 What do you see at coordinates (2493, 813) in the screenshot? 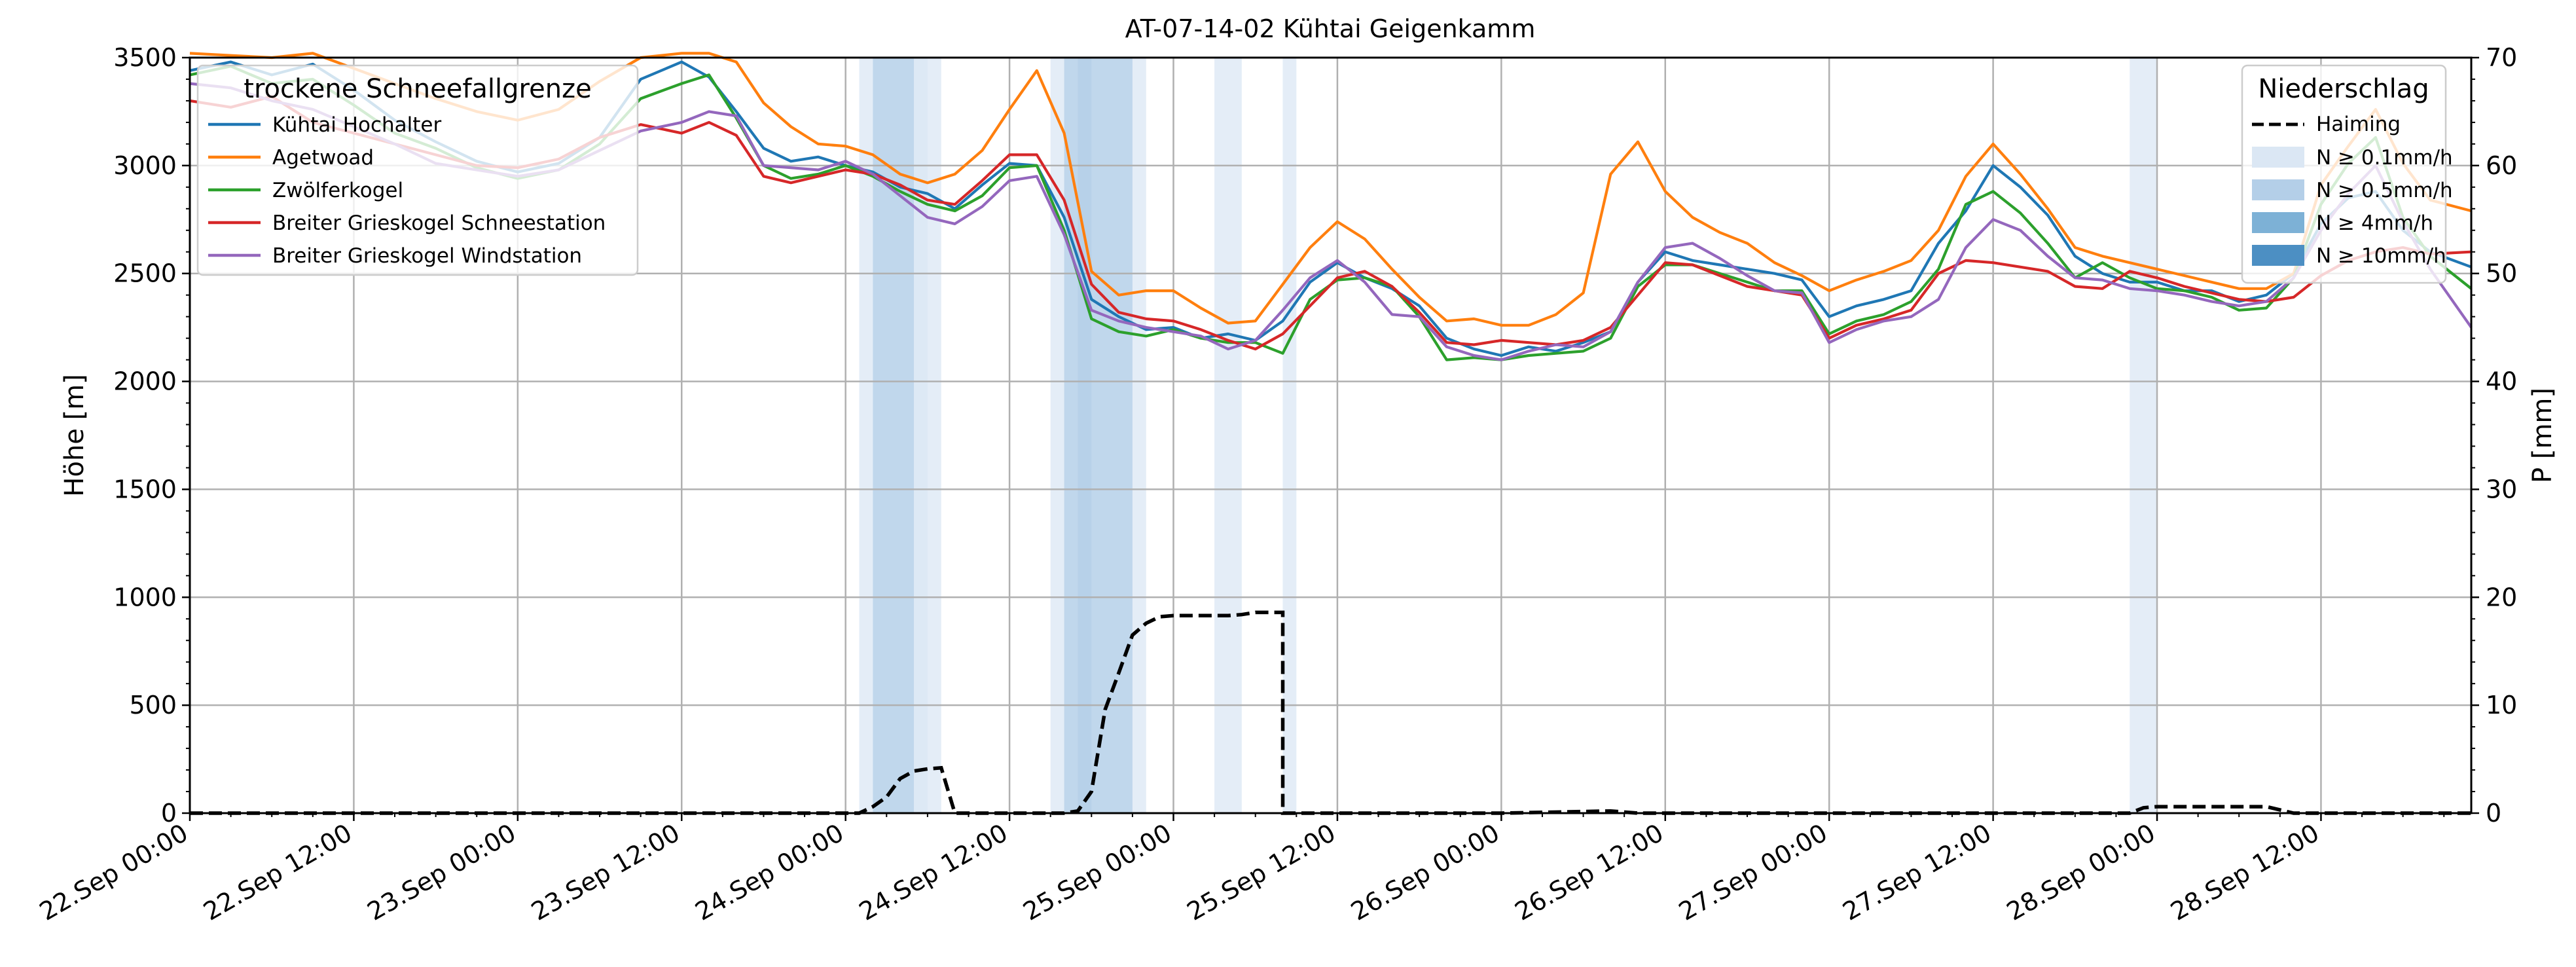
I see `y-tick-label-right: 0` at bounding box center [2493, 813].